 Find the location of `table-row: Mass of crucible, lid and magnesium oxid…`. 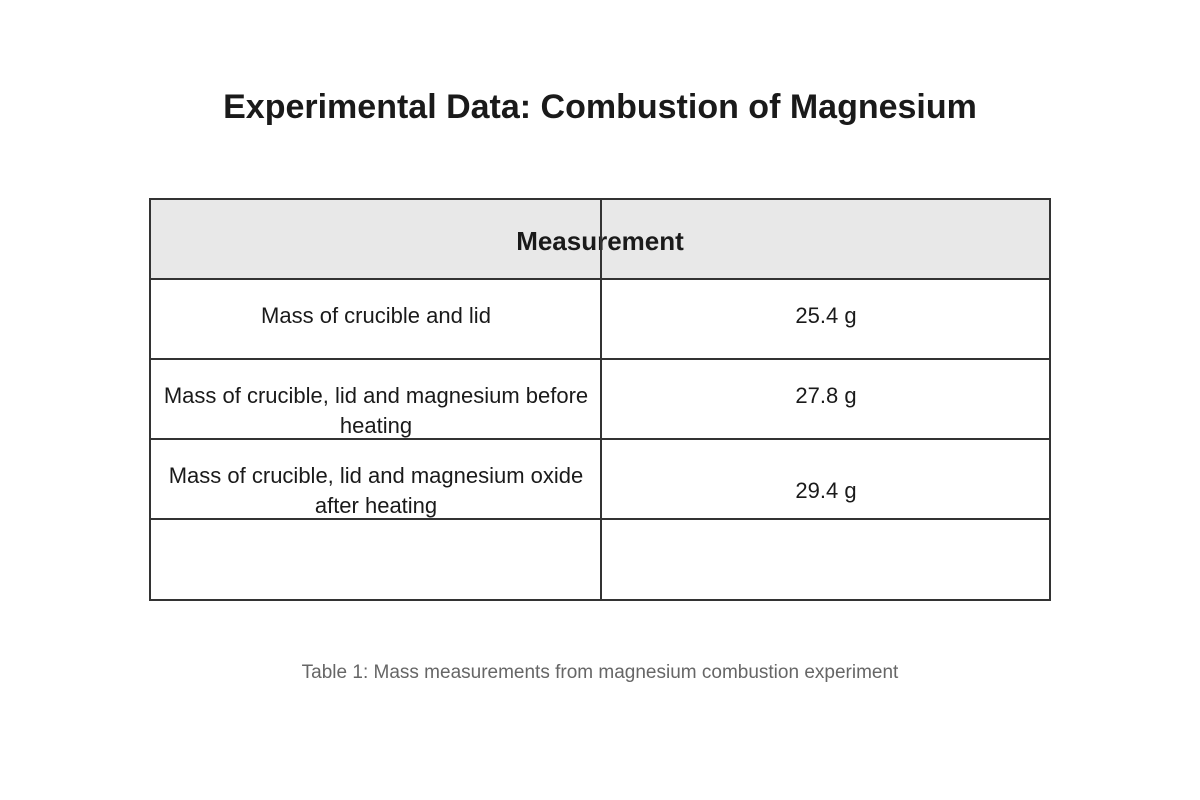

table-row: Mass of crucible, lid and magnesium oxid… is located at coordinates (600, 480).